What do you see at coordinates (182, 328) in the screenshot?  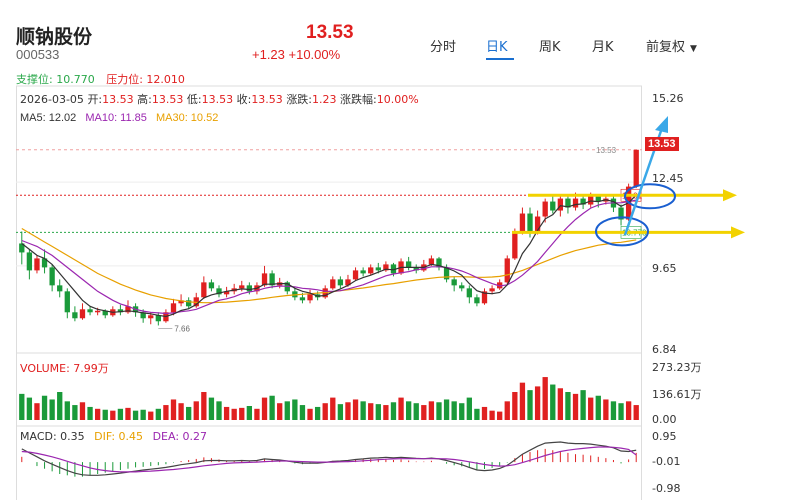 I see `low-price-marker: 7.66` at bounding box center [182, 328].